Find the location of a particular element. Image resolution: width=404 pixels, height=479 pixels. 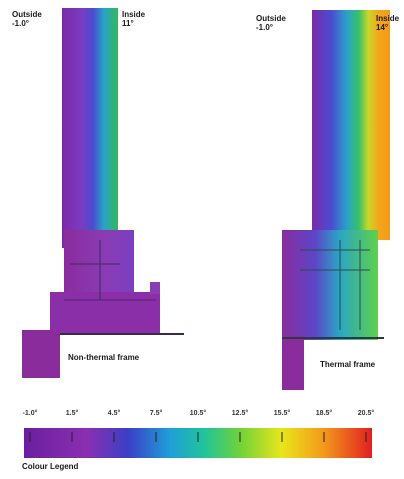

legend-tick-label: 18.5° is located at coordinates (324, 413).